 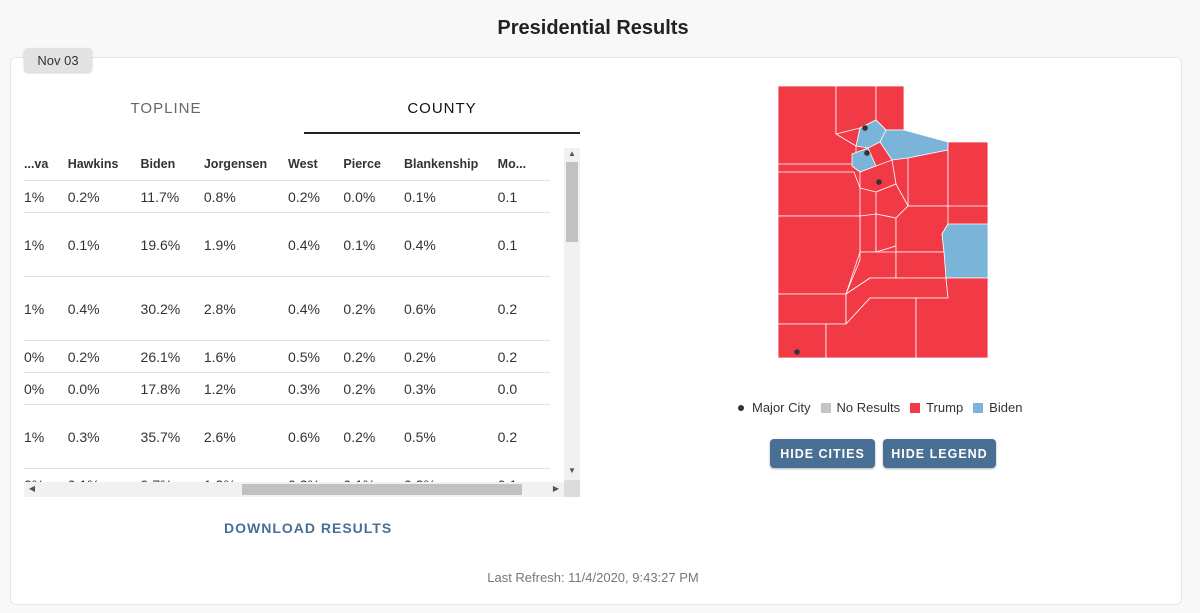 What do you see at coordinates (868, 407) in the screenshot?
I see `legend-label: No Results` at bounding box center [868, 407].